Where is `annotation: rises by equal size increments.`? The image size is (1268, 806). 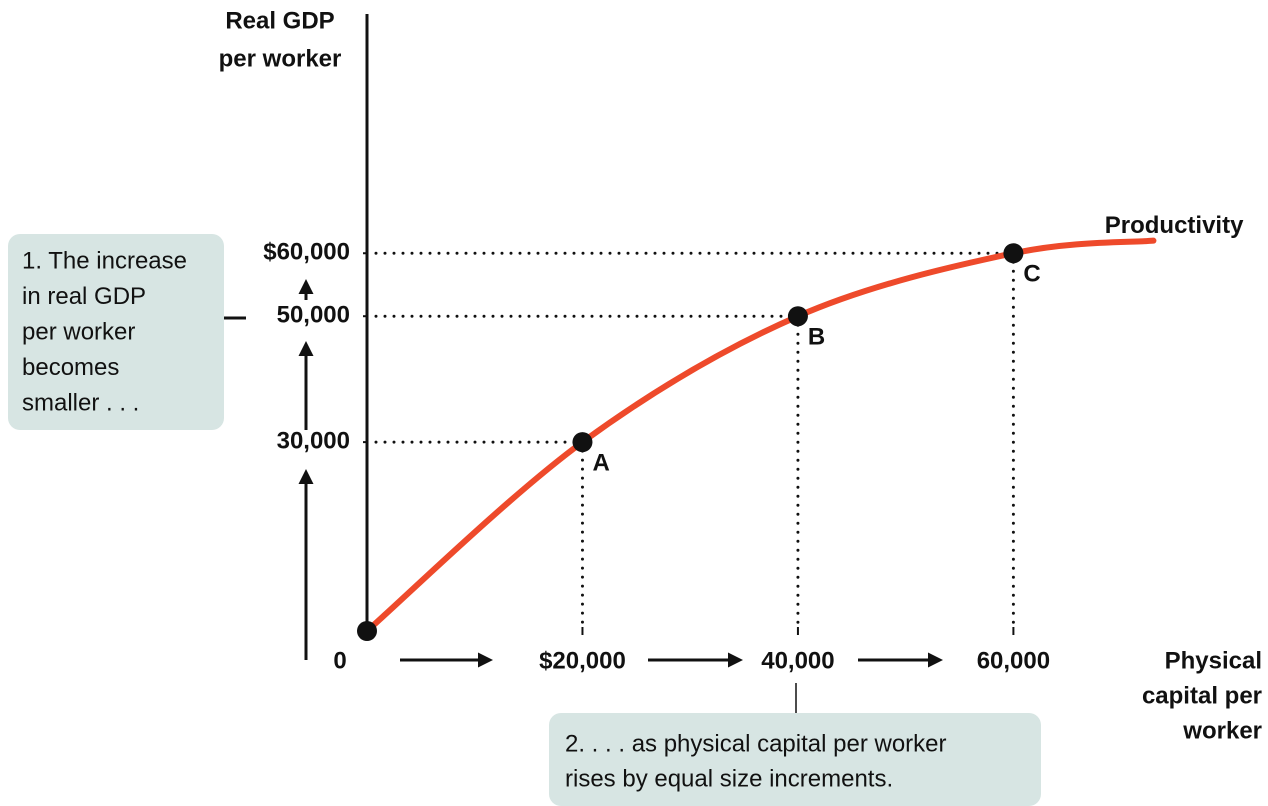
annotation: rises by equal size increments. is located at coordinates (729, 778).